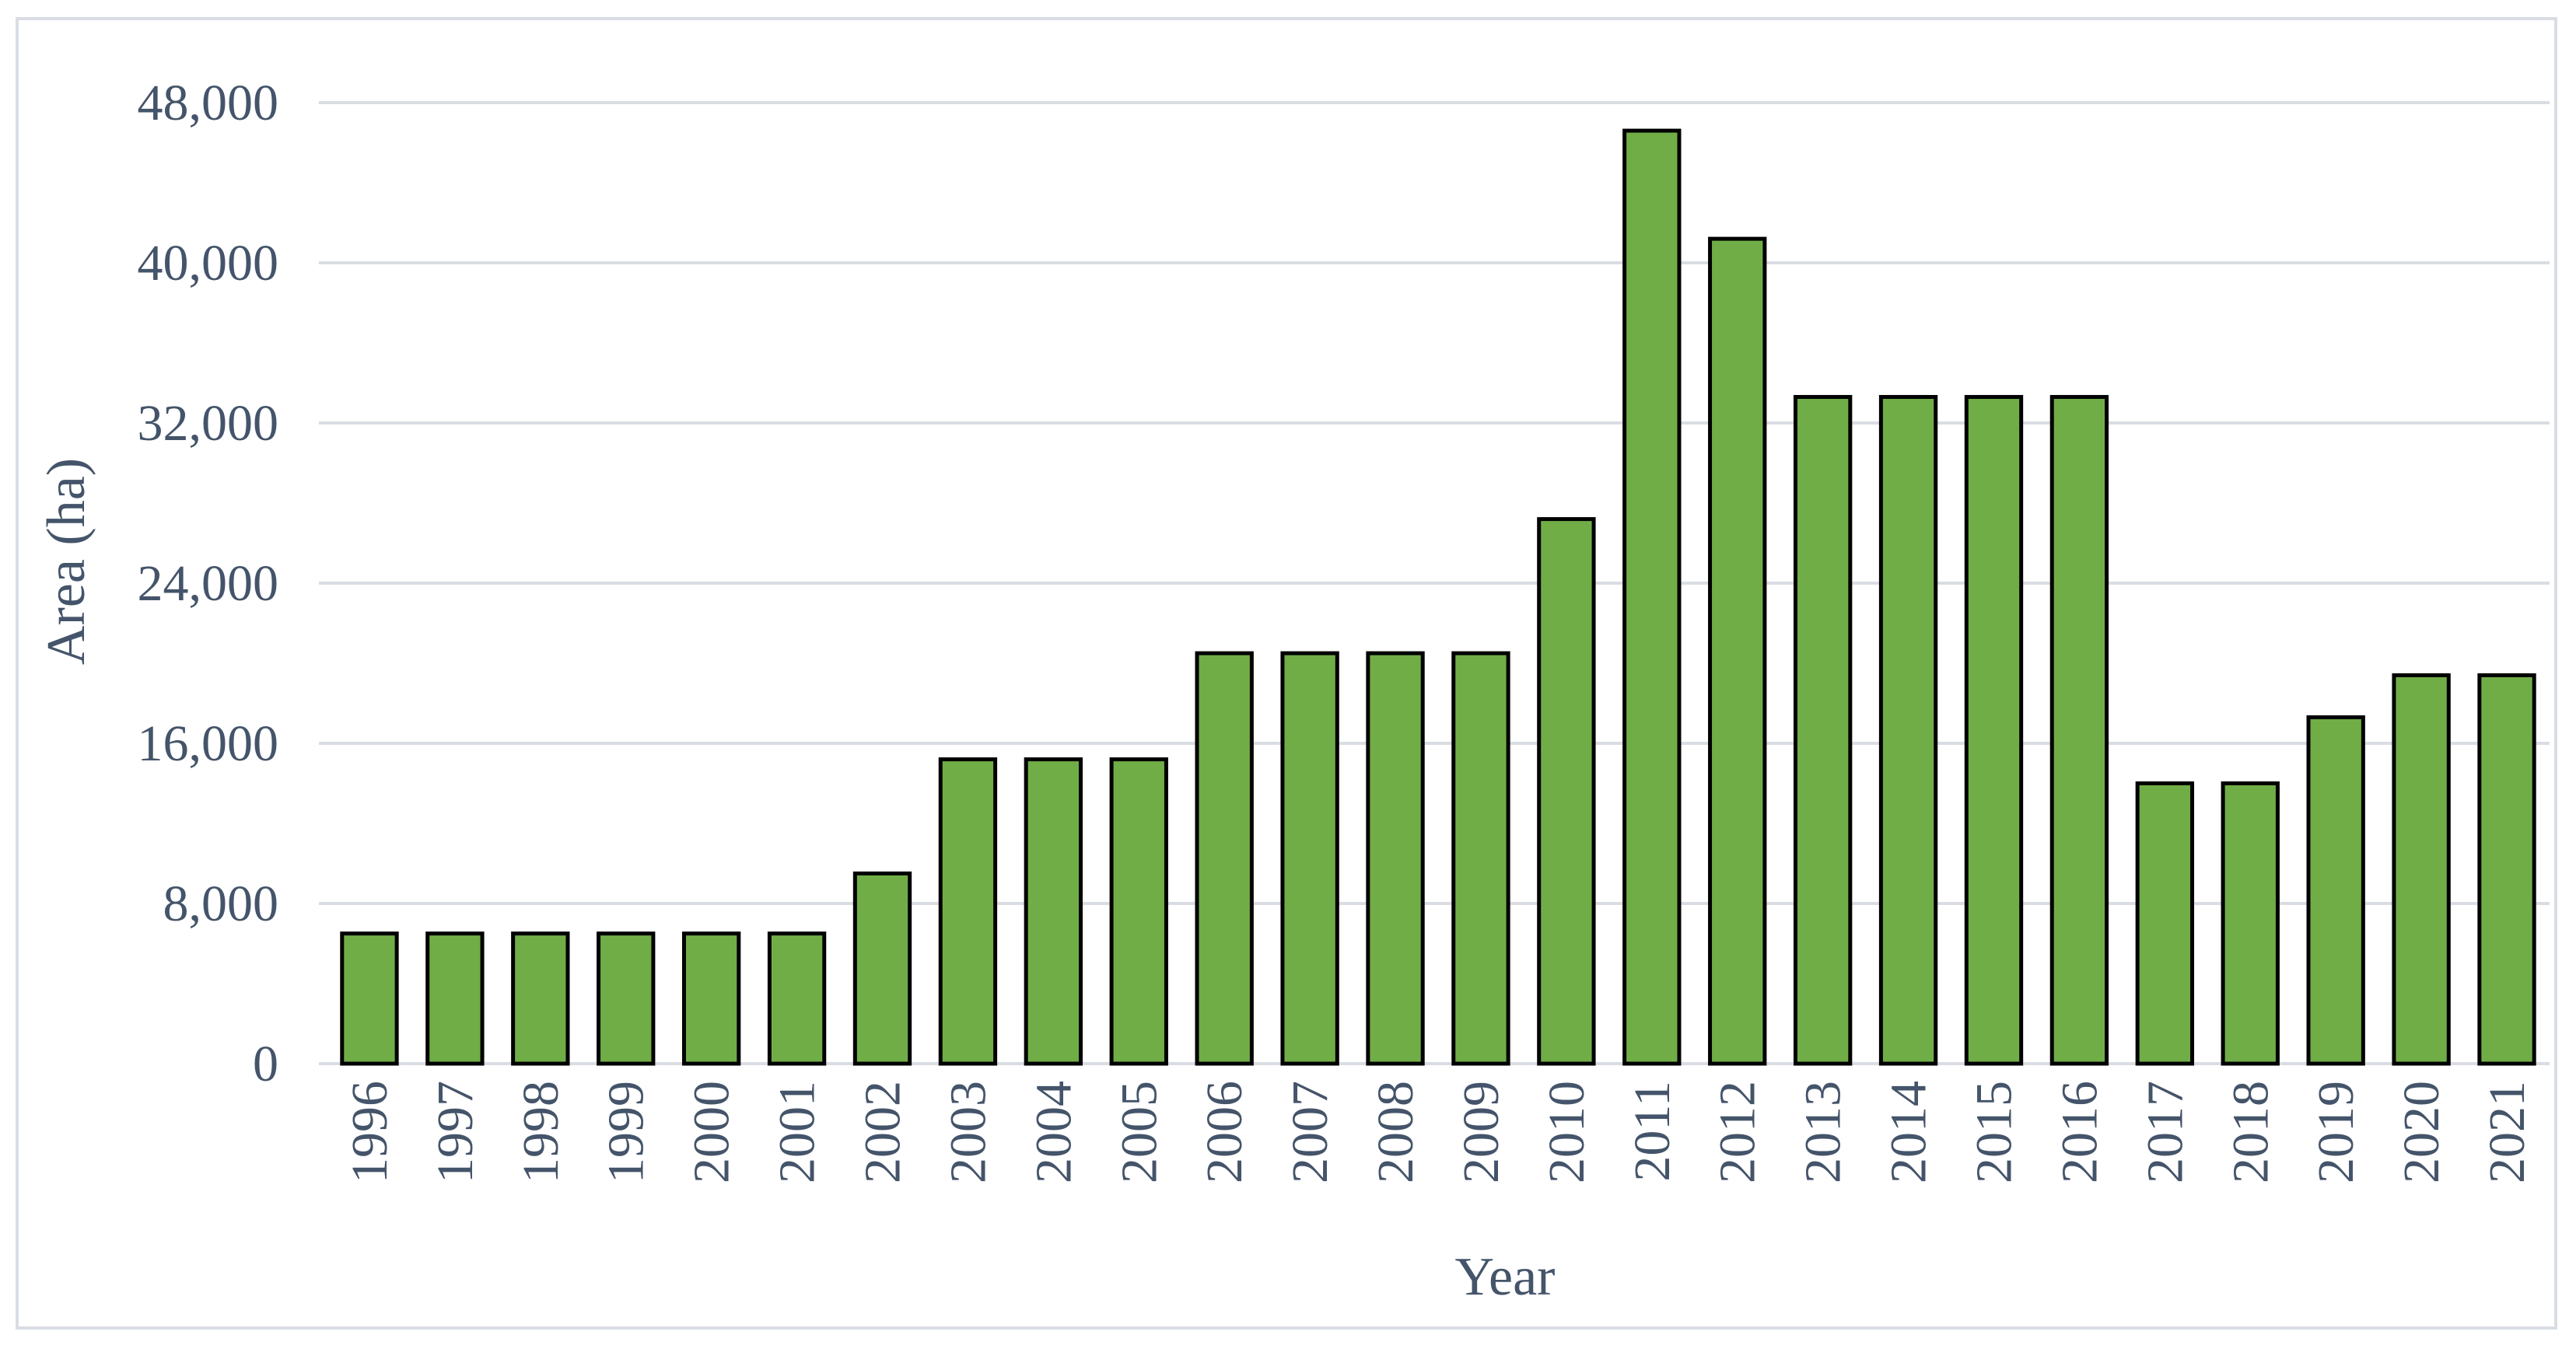  What do you see at coordinates (2336, 1132) in the screenshot?
I see `x-tick-label: 2019` at bounding box center [2336, 1132].